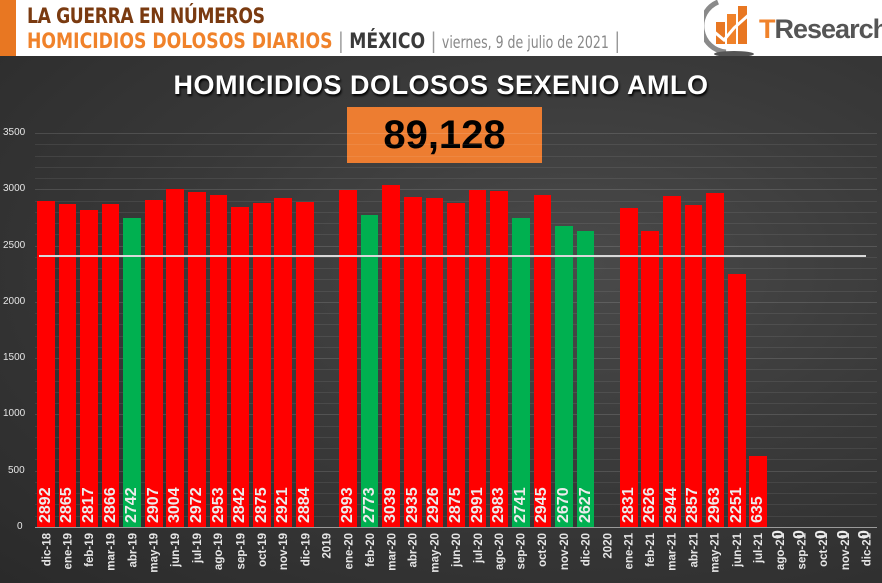  Describe the element at coordinates (715, 360) in the screenshot. I see `bar-may-21: 2963` at that location.